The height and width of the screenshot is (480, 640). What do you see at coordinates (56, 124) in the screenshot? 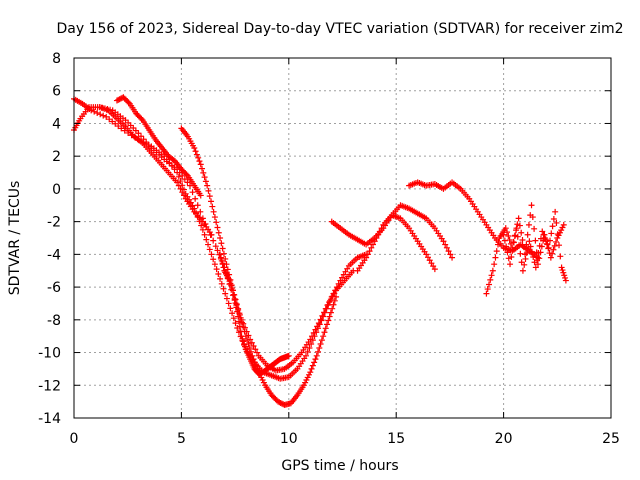
I see `y-tick-label: 4` at bounding box center [56, 124].